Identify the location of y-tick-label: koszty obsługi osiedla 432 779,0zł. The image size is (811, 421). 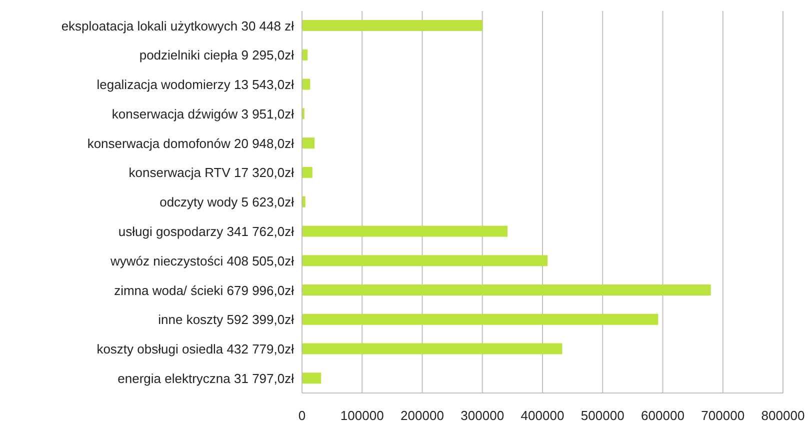
(195, 349).